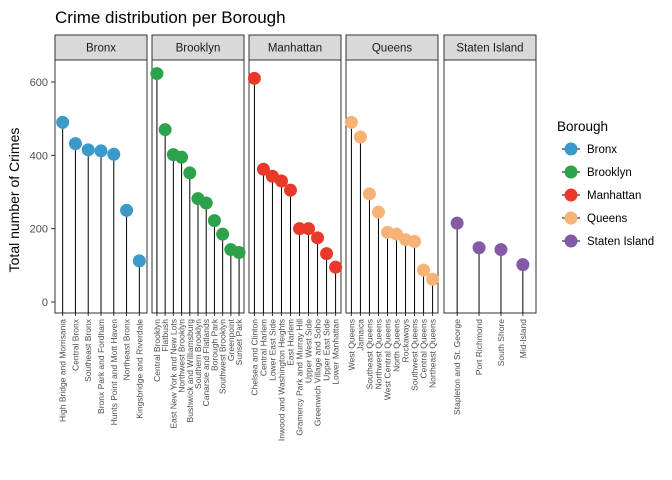 This screenshot has width=672, height=480. I want to click on chart-title: Crime distribution per Borough, so click(170, 17).